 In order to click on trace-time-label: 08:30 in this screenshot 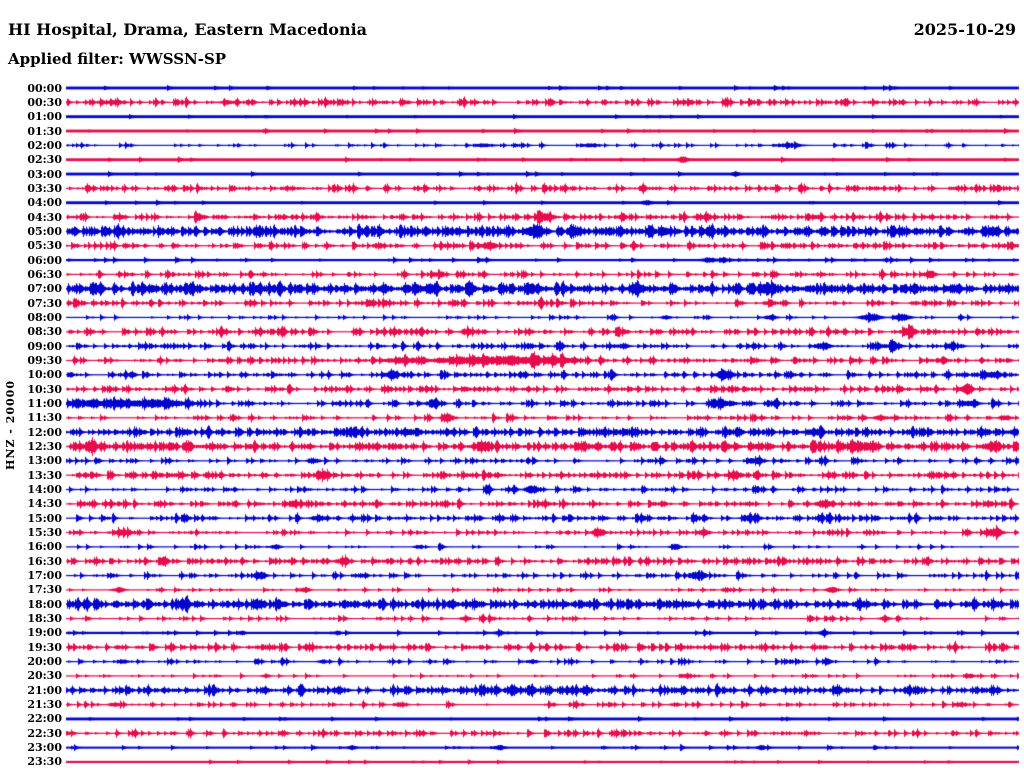, I will do `click(44, 332)`.